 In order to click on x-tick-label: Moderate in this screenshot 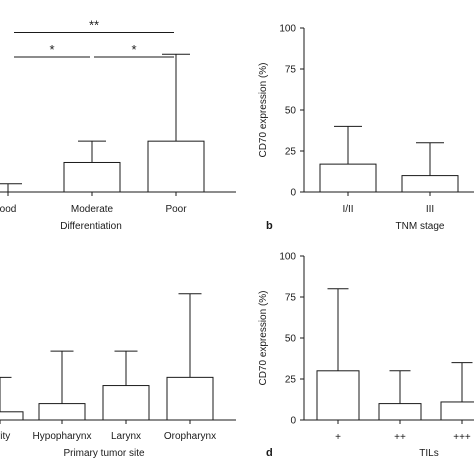, I will do `click(92, 209)`.